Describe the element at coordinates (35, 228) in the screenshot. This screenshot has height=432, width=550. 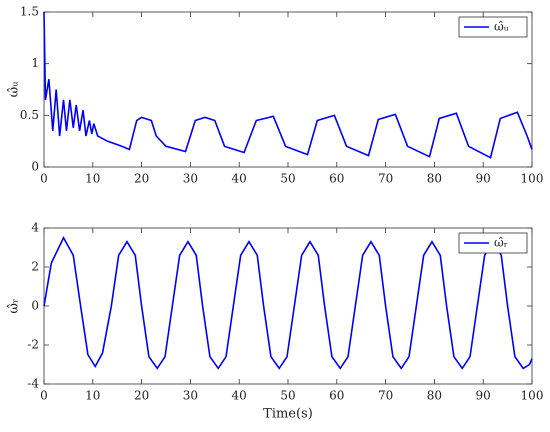
I see `y-tick-label: 4` at that location.